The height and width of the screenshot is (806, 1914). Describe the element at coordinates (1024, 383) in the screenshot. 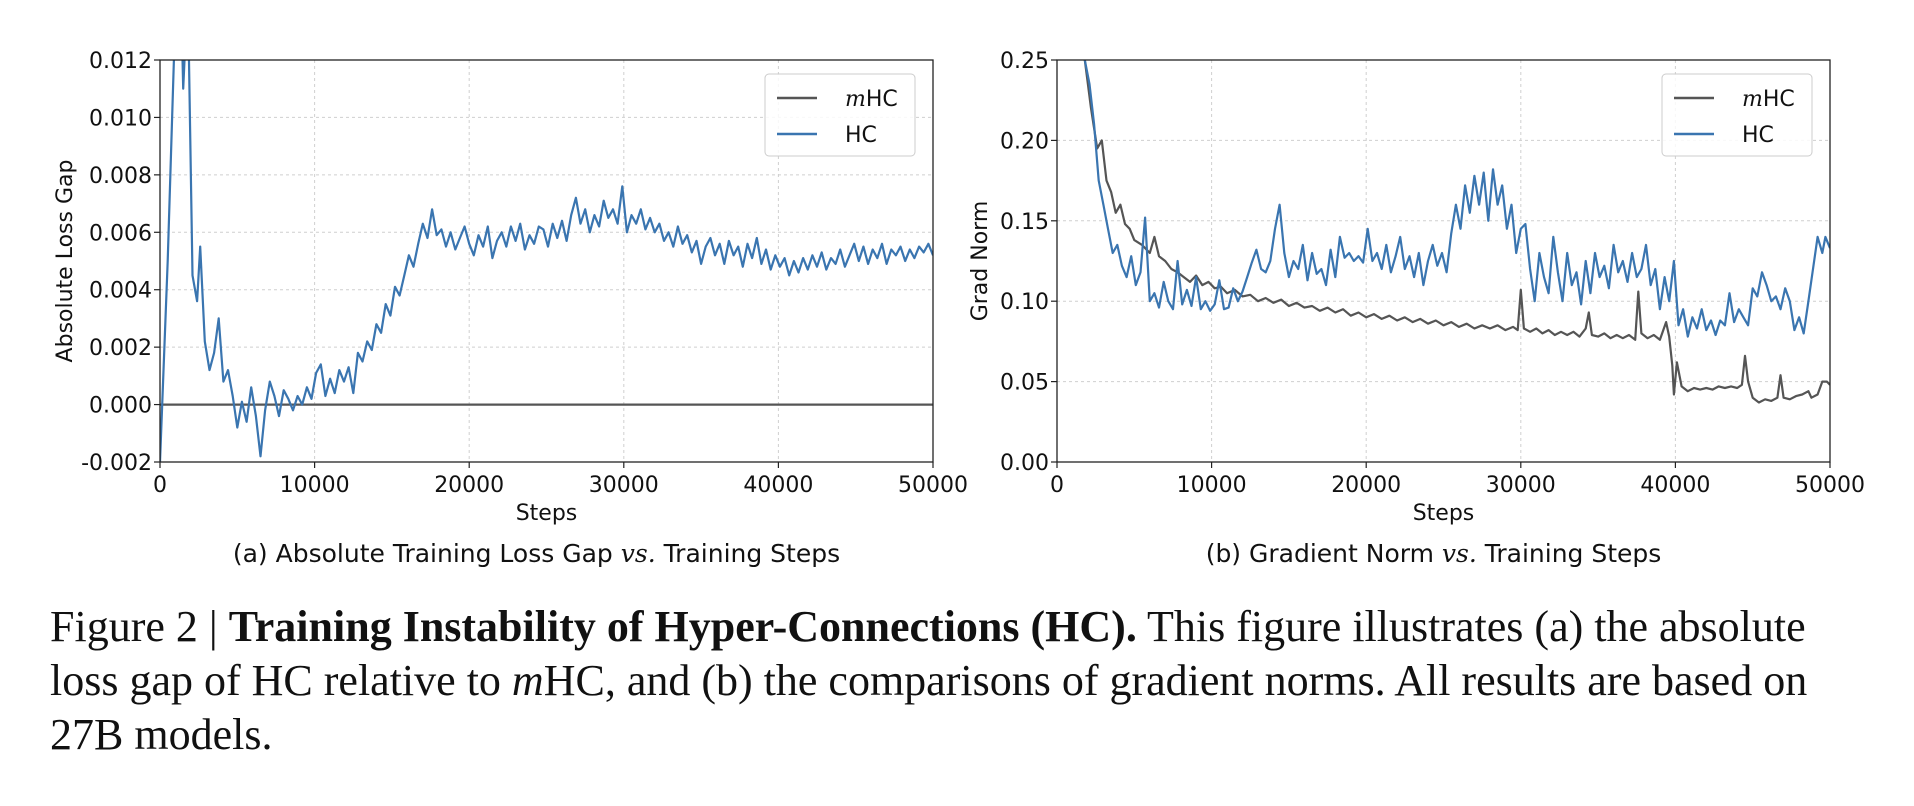

I see `y-tick-label: 0.05` at that location.